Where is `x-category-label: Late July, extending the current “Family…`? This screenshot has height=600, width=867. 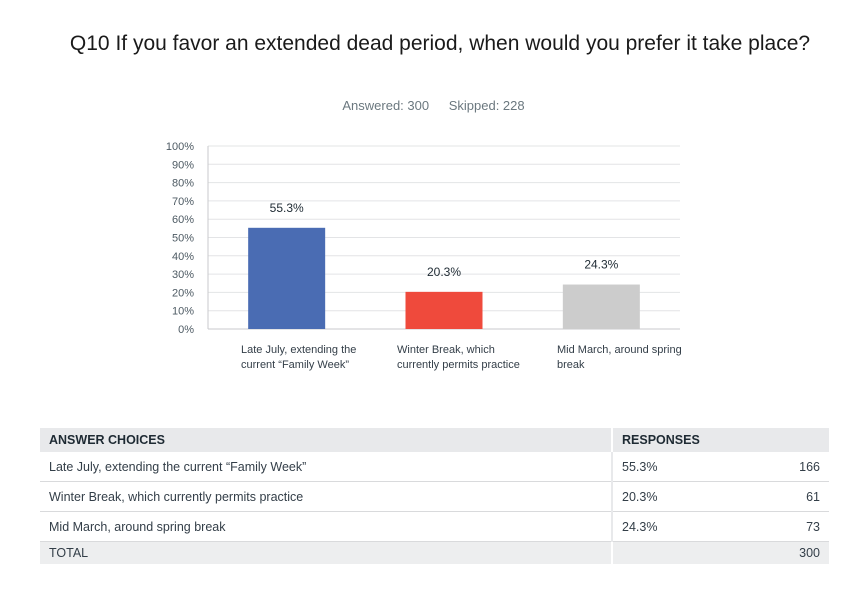
x-category-label: Late July, extending the current “Family… is located at coordinates (299, 357).